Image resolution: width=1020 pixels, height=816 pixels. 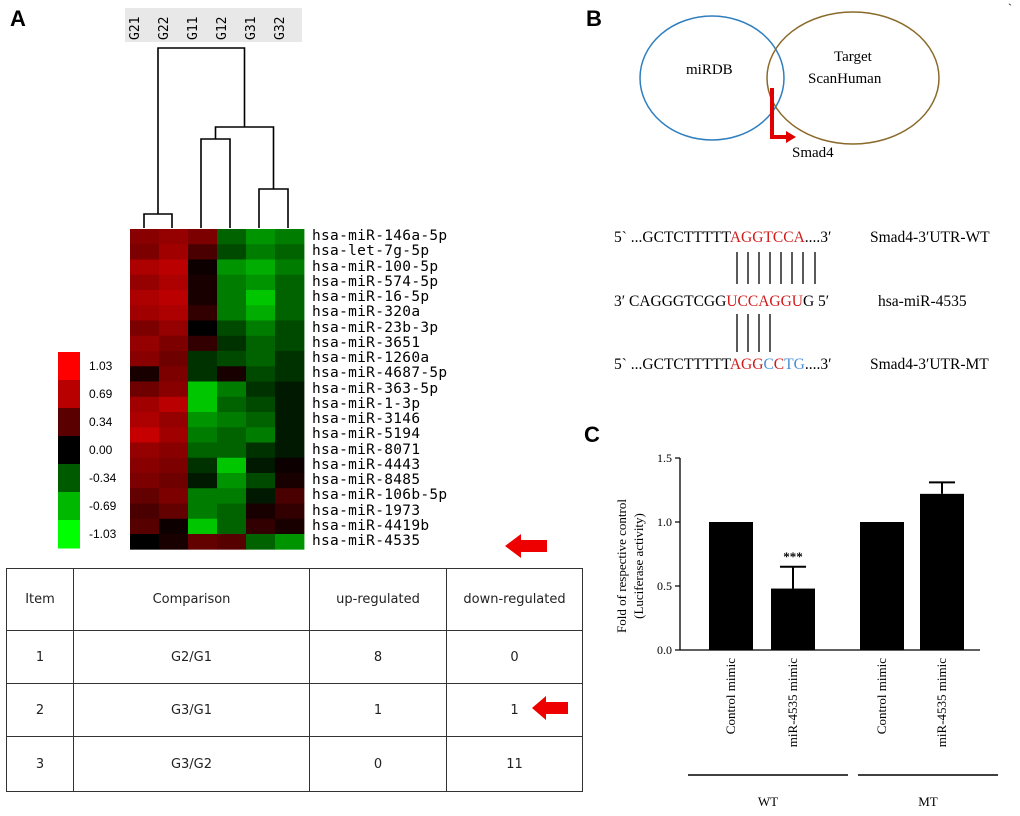 I want to click on color-scale-tick: 0.34, so click(x=101, y=422).